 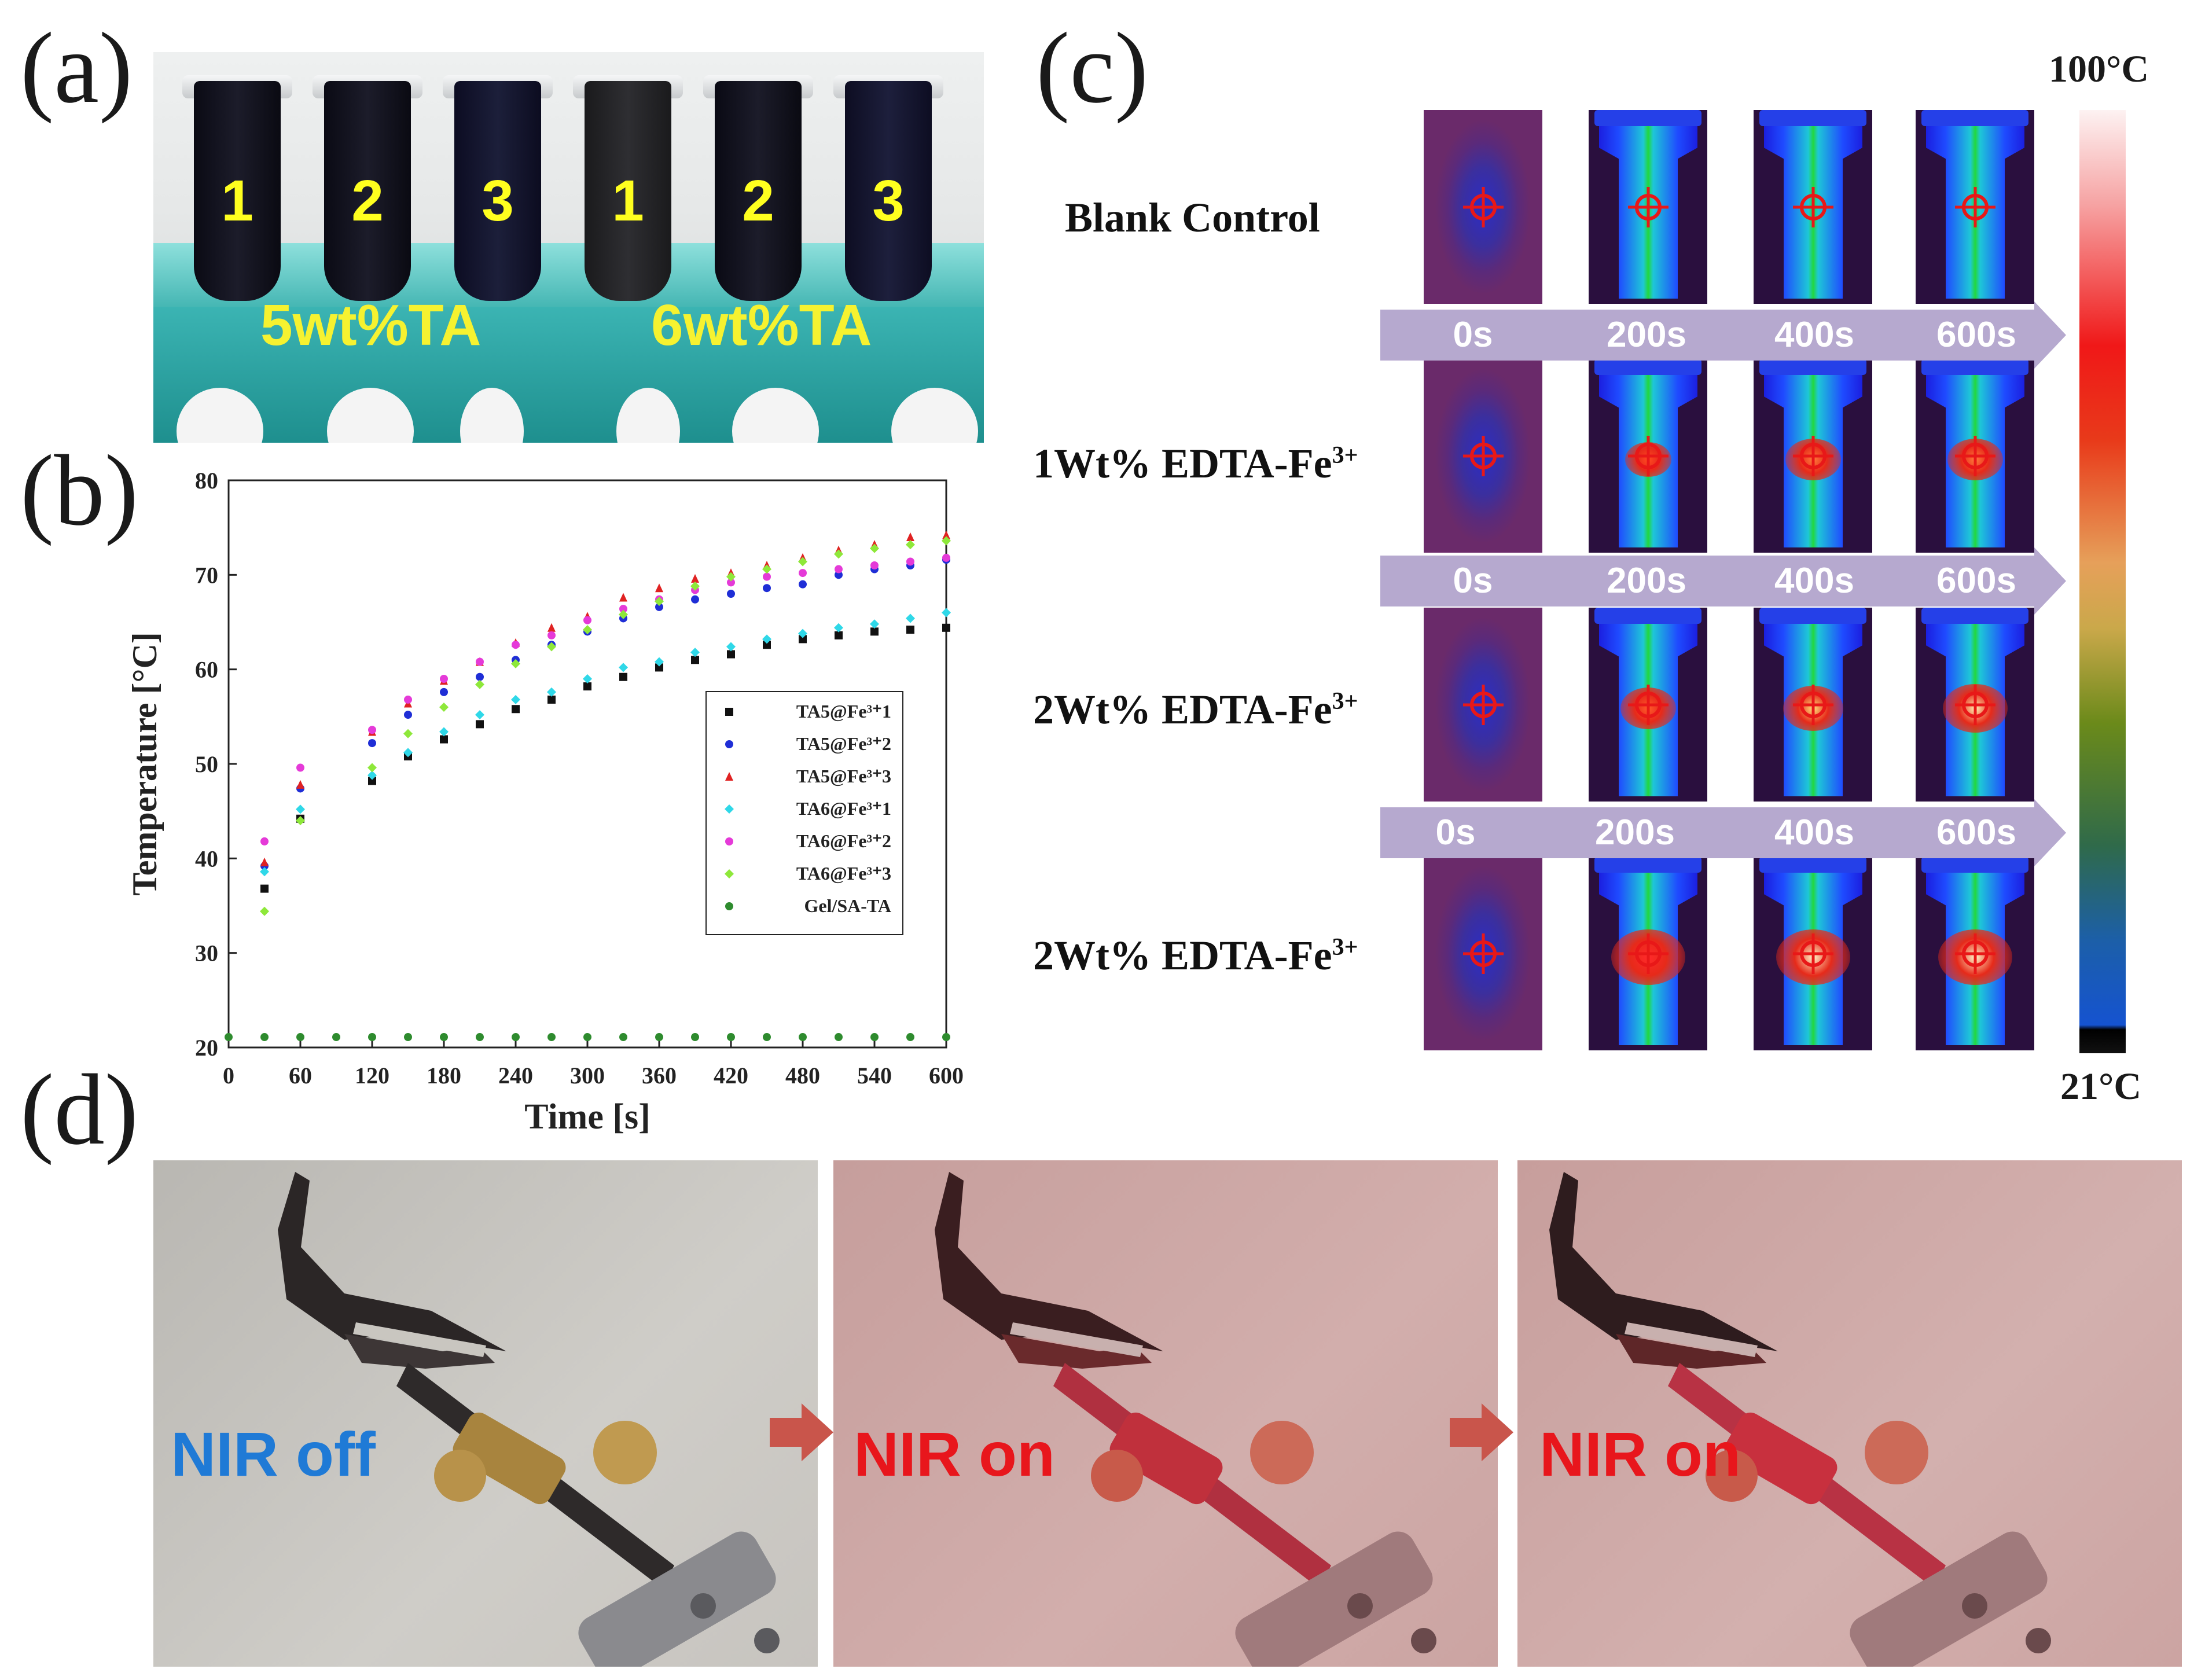 What do you see at coordinates (76, 68) in the screenshot?
I see `panel-label-a: (a)` at bounding box center [76, 68].